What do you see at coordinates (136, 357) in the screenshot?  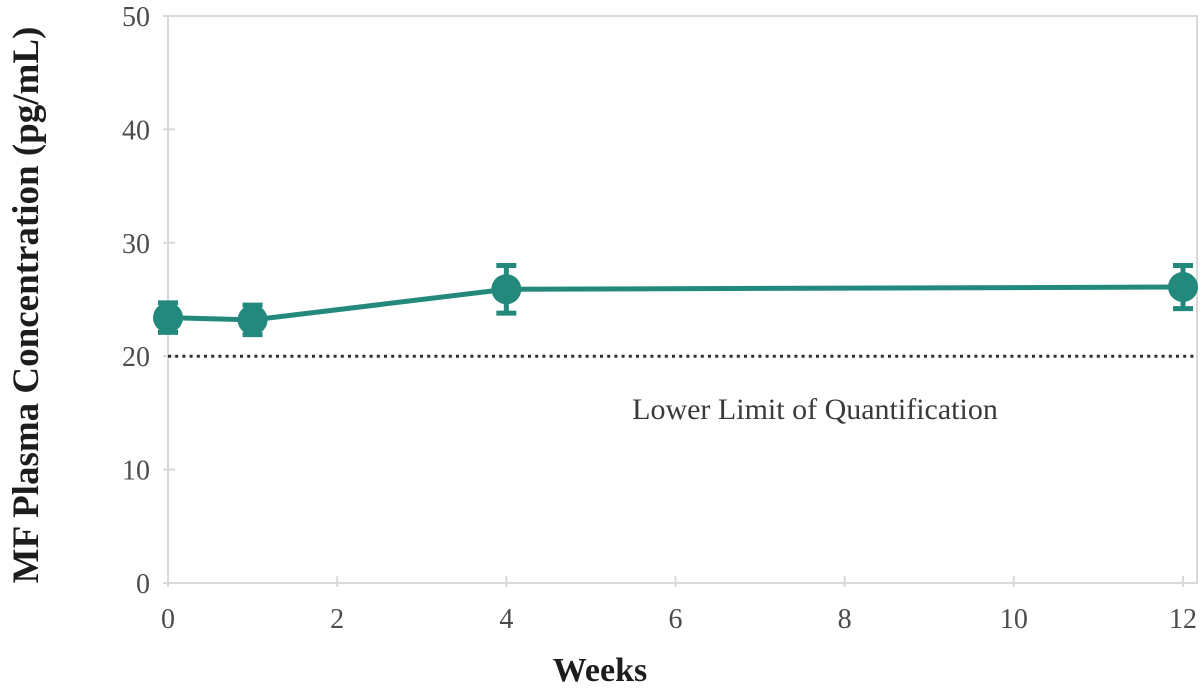 I see `y-tick-label: 20` at bounding box center [136, 357].